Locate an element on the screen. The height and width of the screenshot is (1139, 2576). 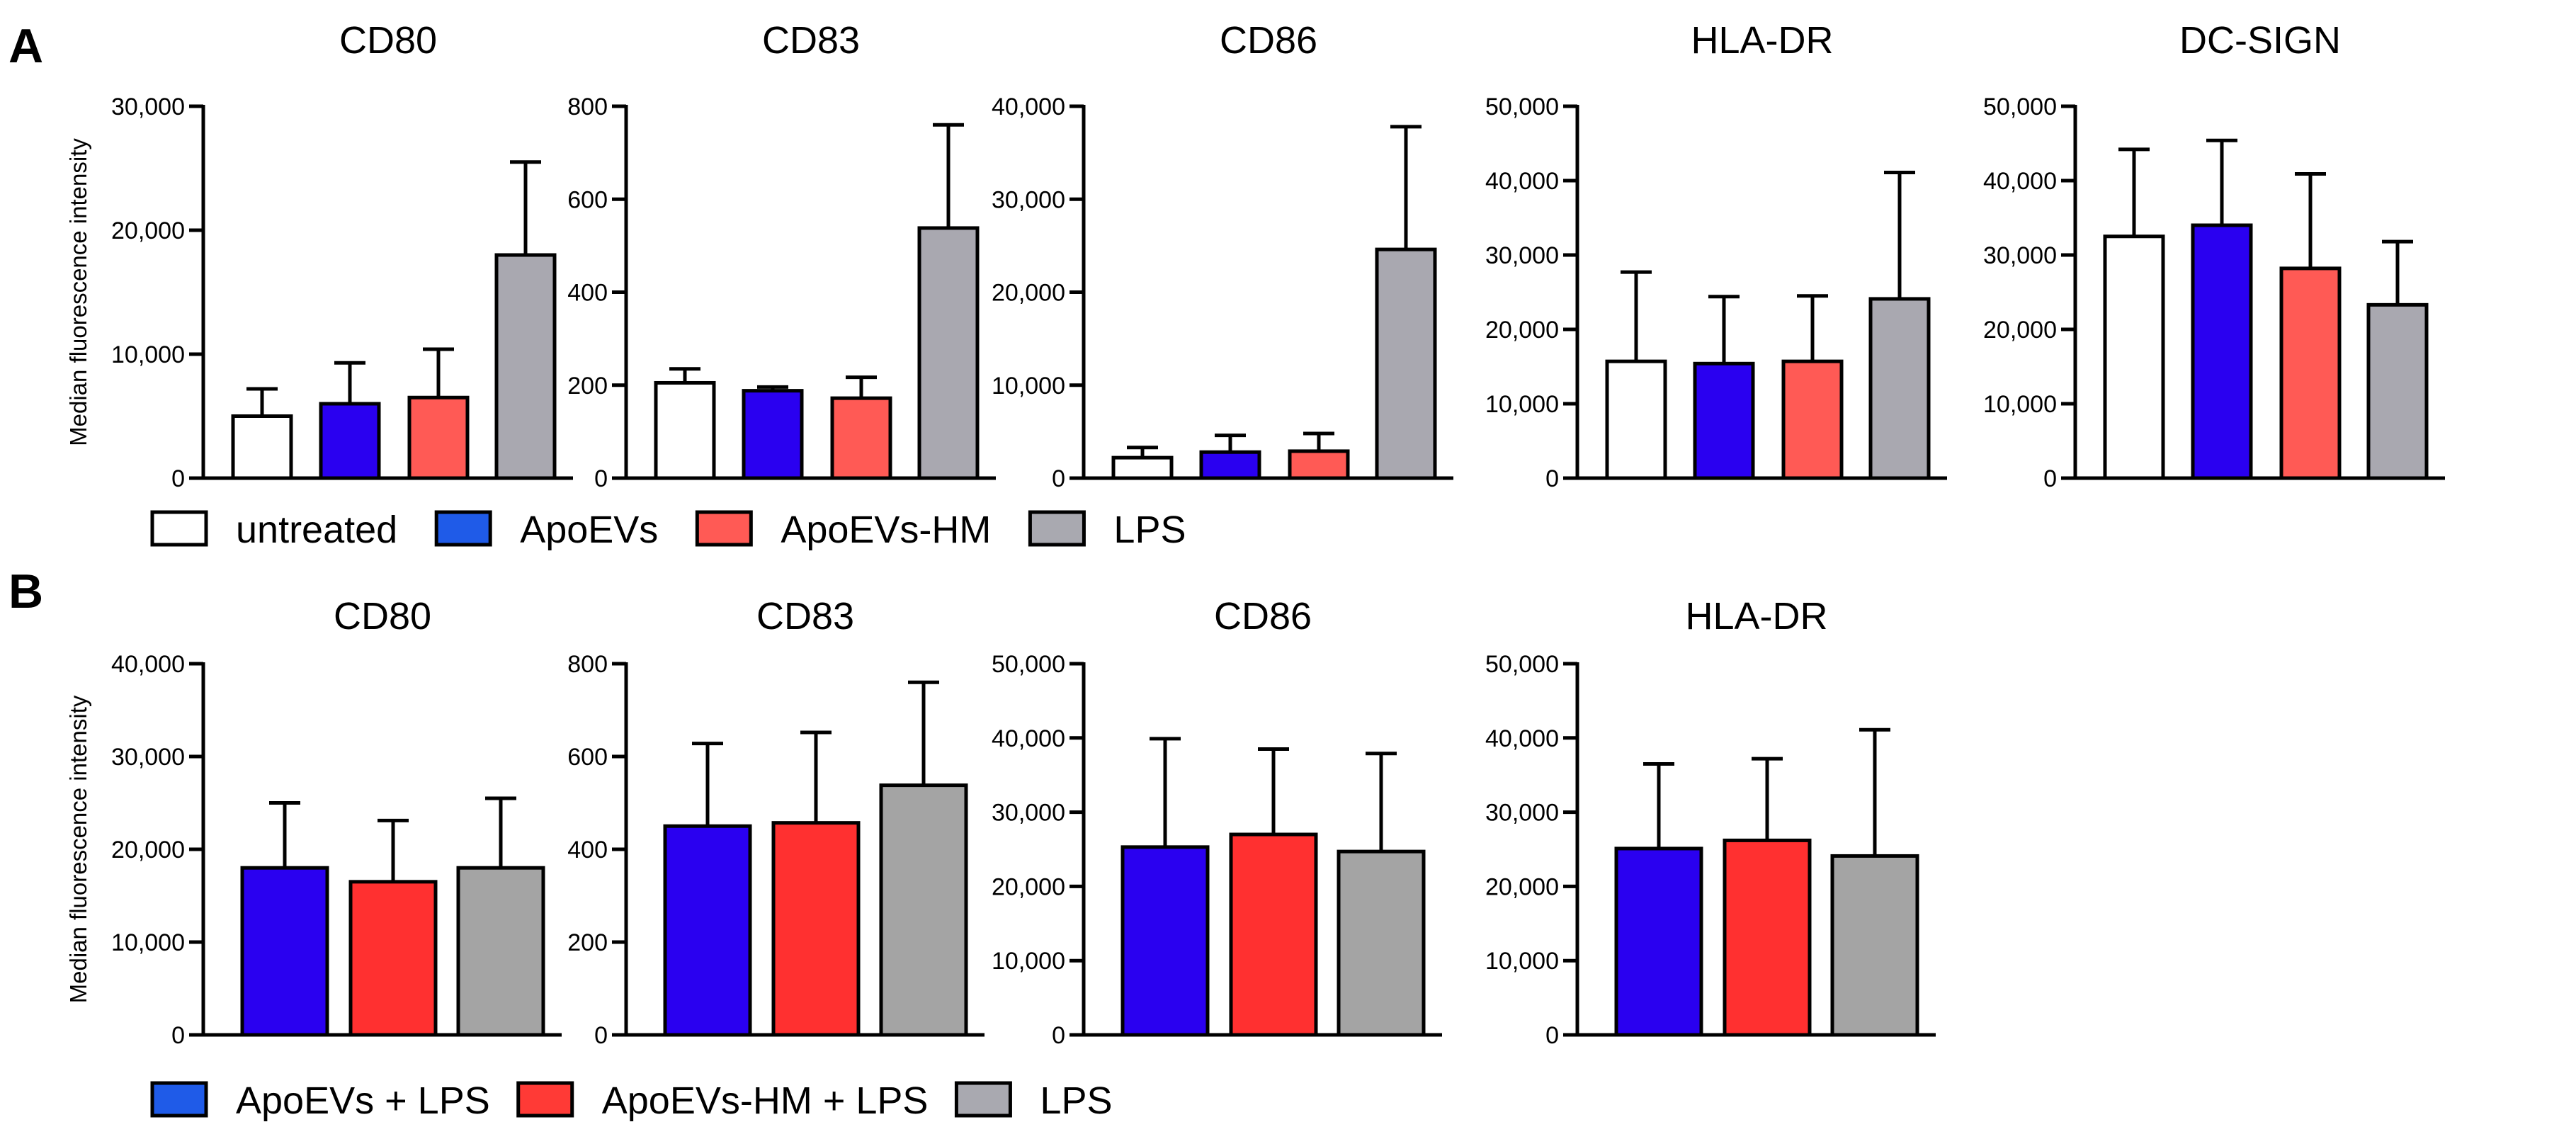
chart-b-cd83-bar-apoevs-lps is located at coordinates (707, 931).